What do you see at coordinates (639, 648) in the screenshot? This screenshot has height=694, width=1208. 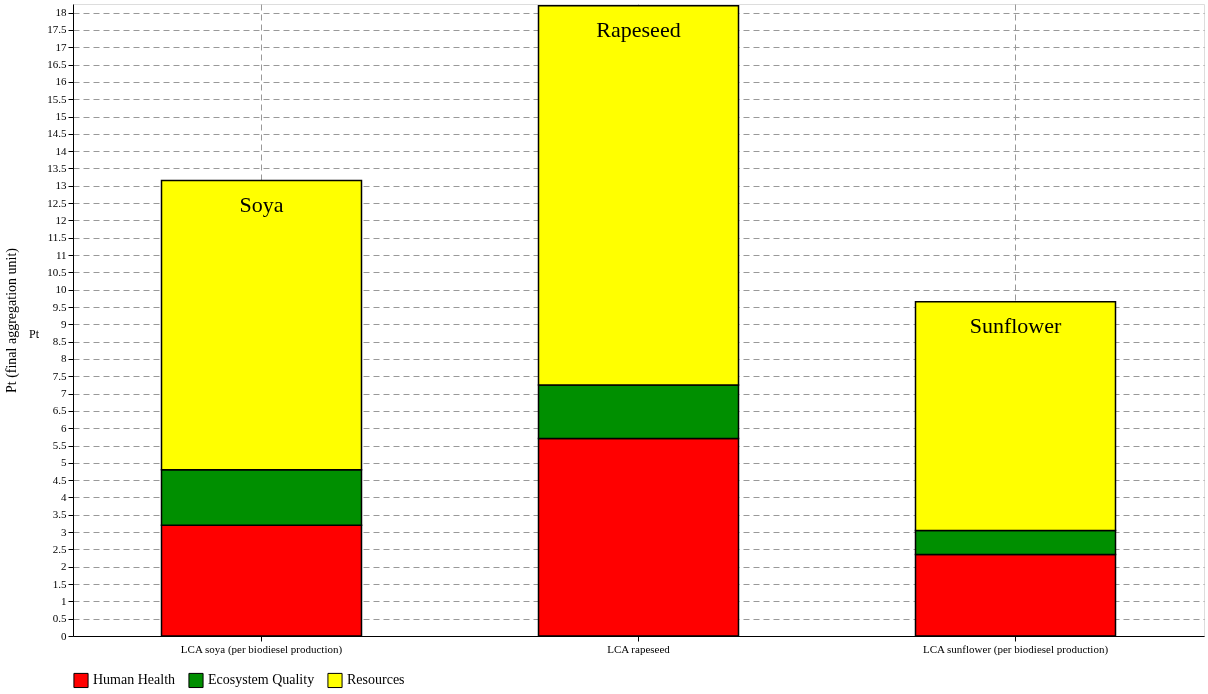 I see `x-tick-label: LCA rapeseed` at bounding box center [639, 648].